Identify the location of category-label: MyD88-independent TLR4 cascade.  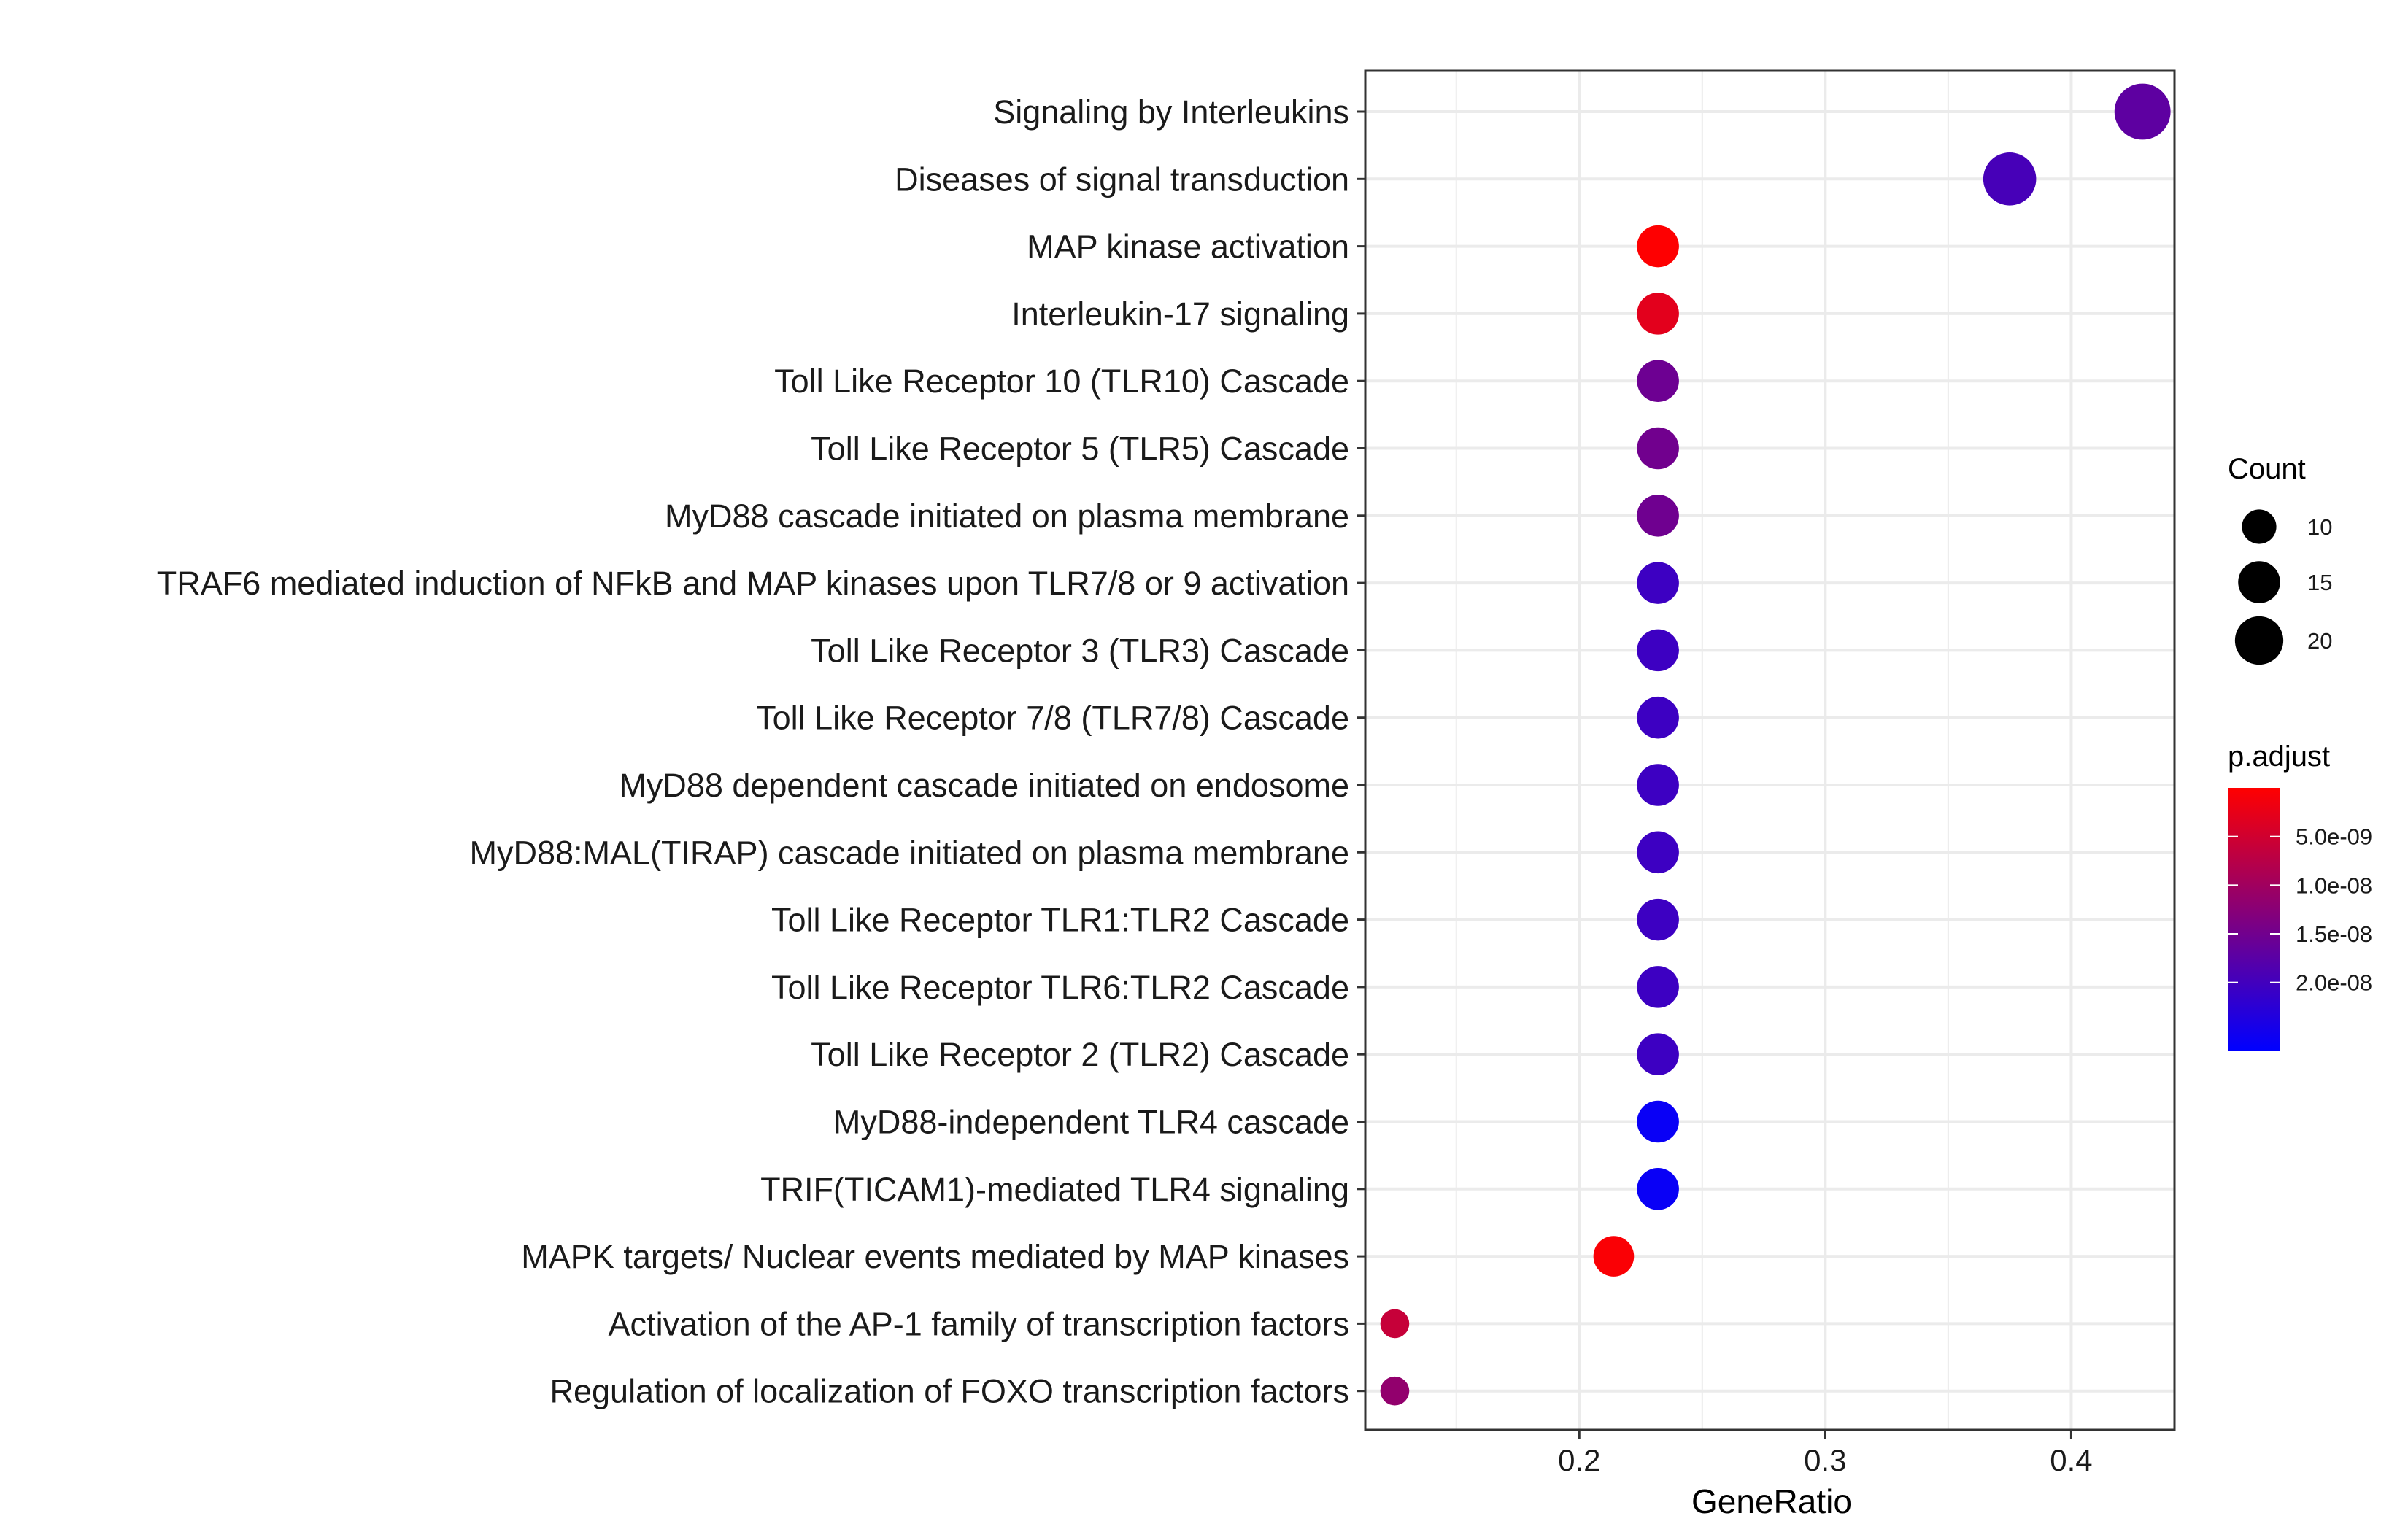
(1091, 1123).